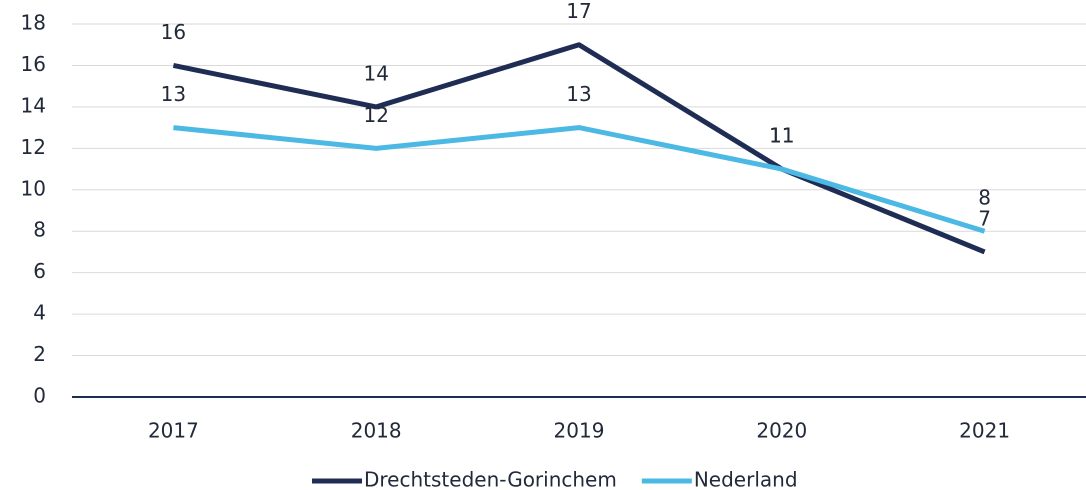 This screenshot has width=1086, height=490. What do you see at coordinates (781, 431) in the screenshot?
I see `x-tick-label: 2020` at bounding box center [781, 431].